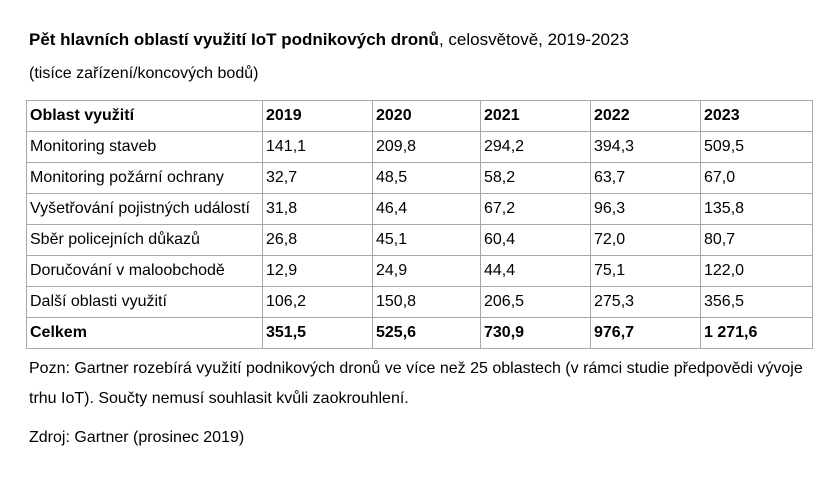 The height and width of the screenshot is (480, 840). I want to click on value-cell: 46,4, so click(426, 209).